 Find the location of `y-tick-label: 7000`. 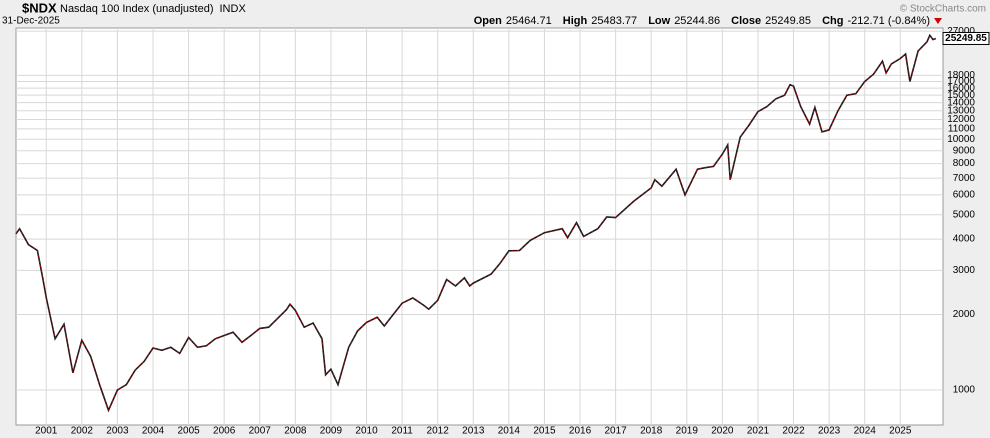

y-tick-label: 7000 is located at coordinates (964, 178).